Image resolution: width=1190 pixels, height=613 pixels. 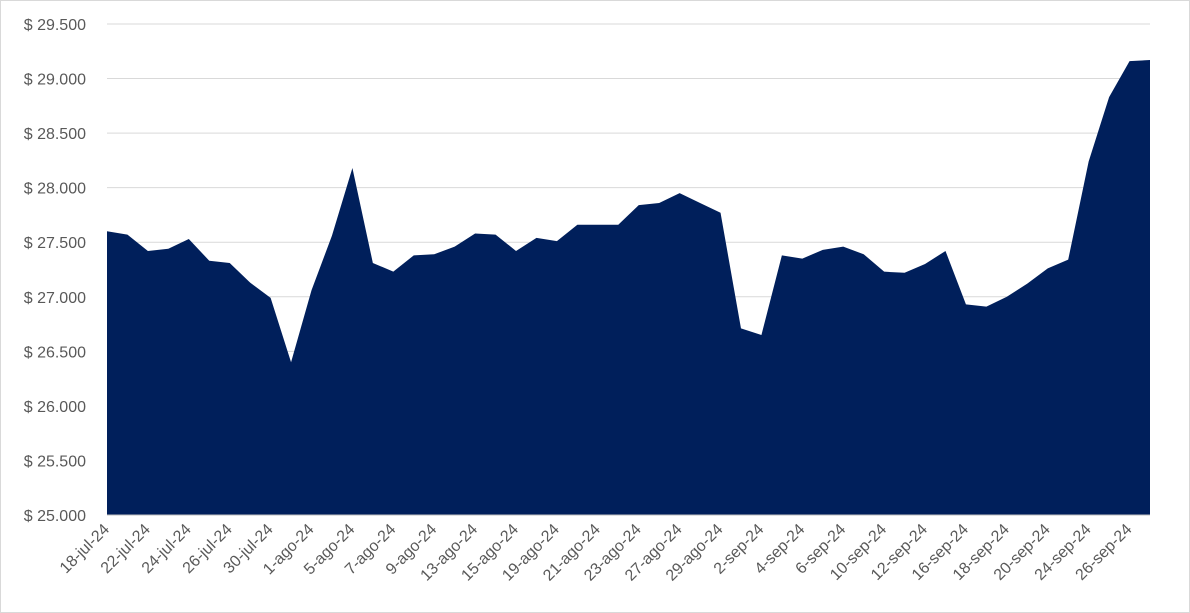 What do you see at coordinates (55, 189) in the screenshot?
I see `y-tick-label: $ 28.000` at bounding box center [55, 189].